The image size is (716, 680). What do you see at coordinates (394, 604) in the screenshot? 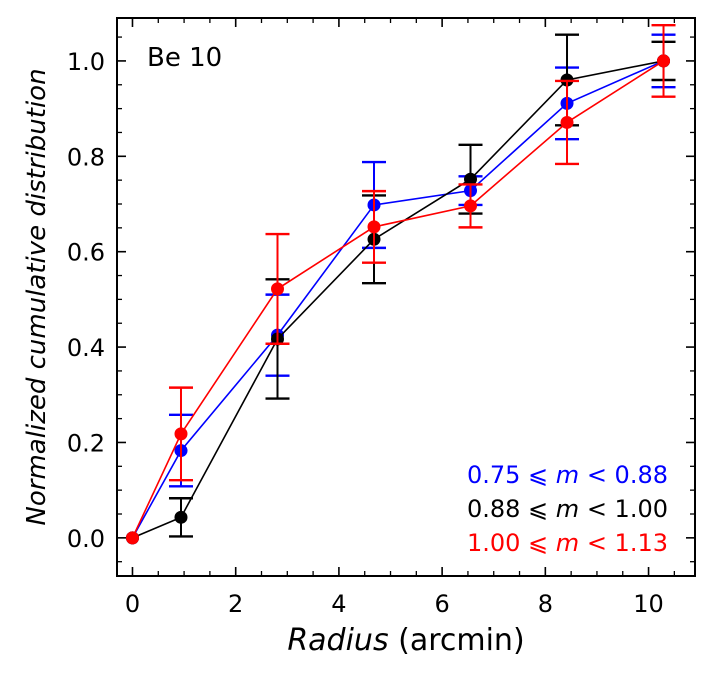
I see `x-tick-labels: 0 2 4 6 8 10` at bounding box center [394, 604].